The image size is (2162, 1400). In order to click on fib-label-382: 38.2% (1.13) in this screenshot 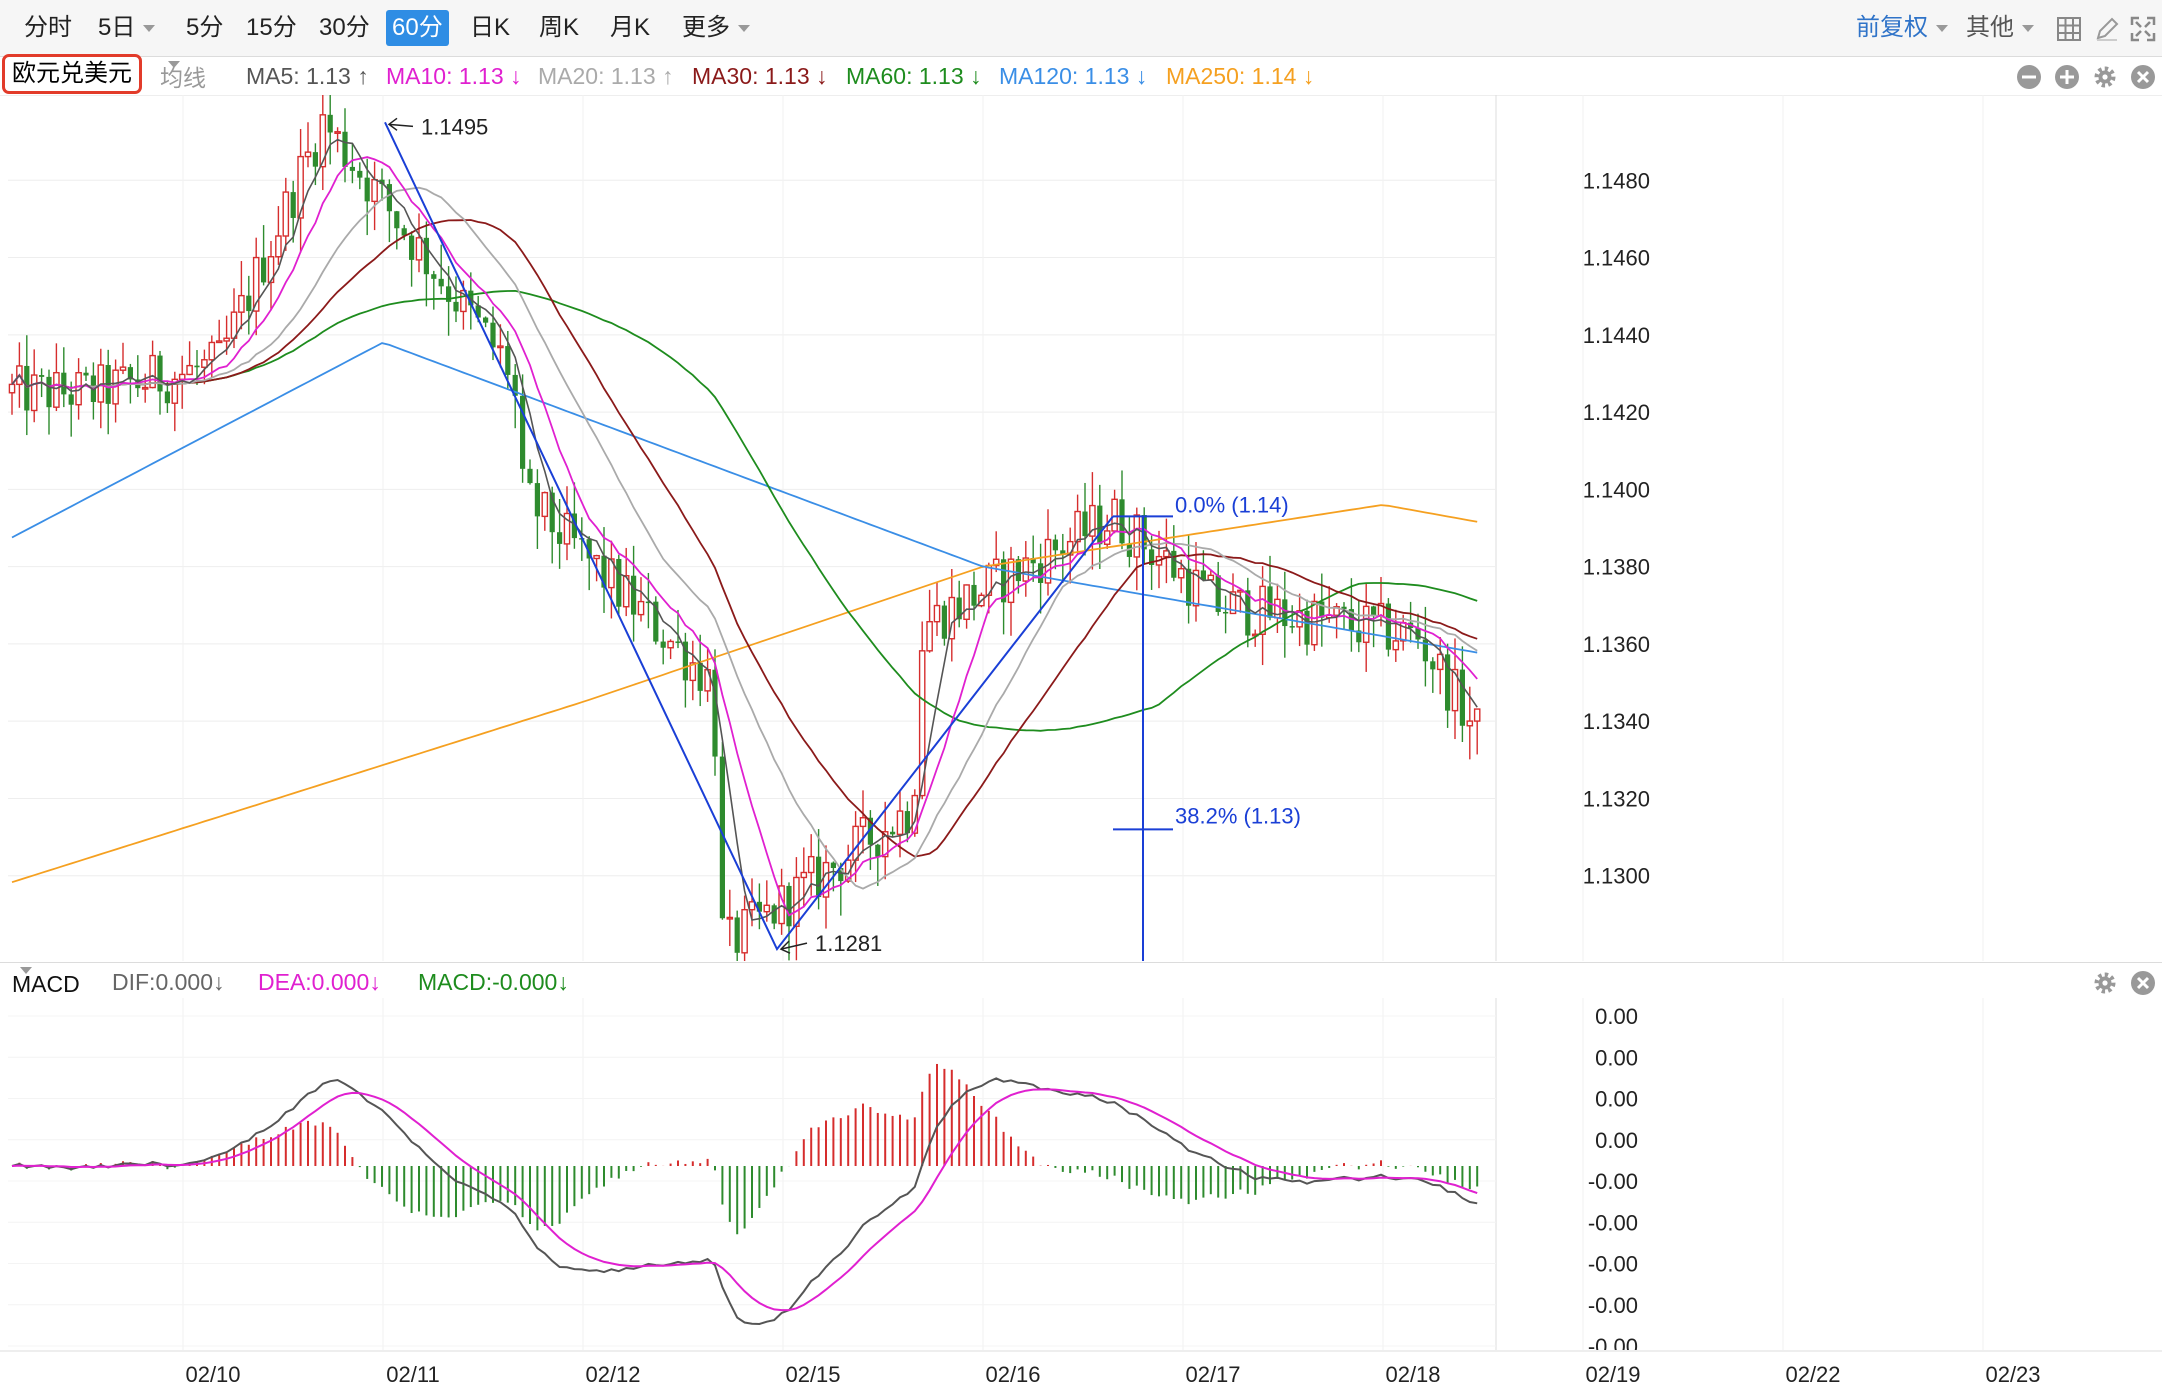, I will do `click(1238, 815)`.